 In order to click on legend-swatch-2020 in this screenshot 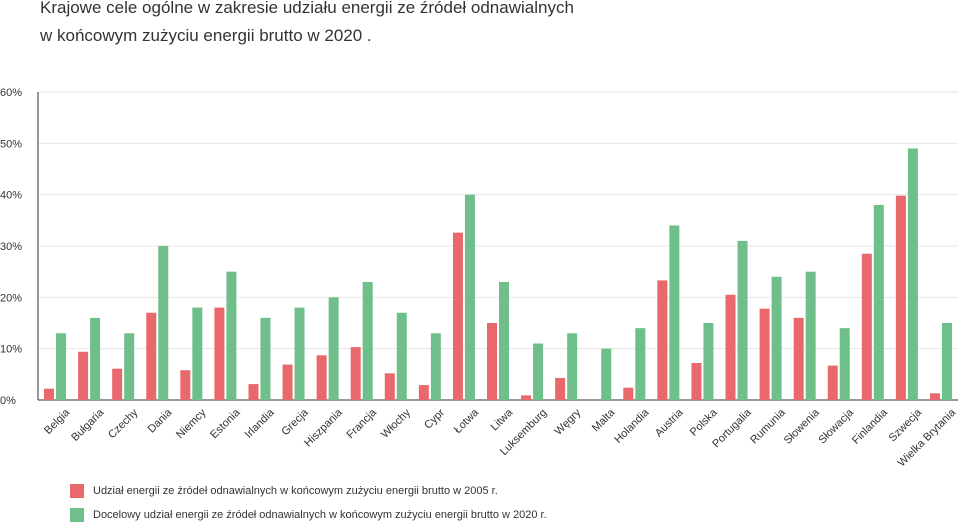, I will do `click(77, 515)`.